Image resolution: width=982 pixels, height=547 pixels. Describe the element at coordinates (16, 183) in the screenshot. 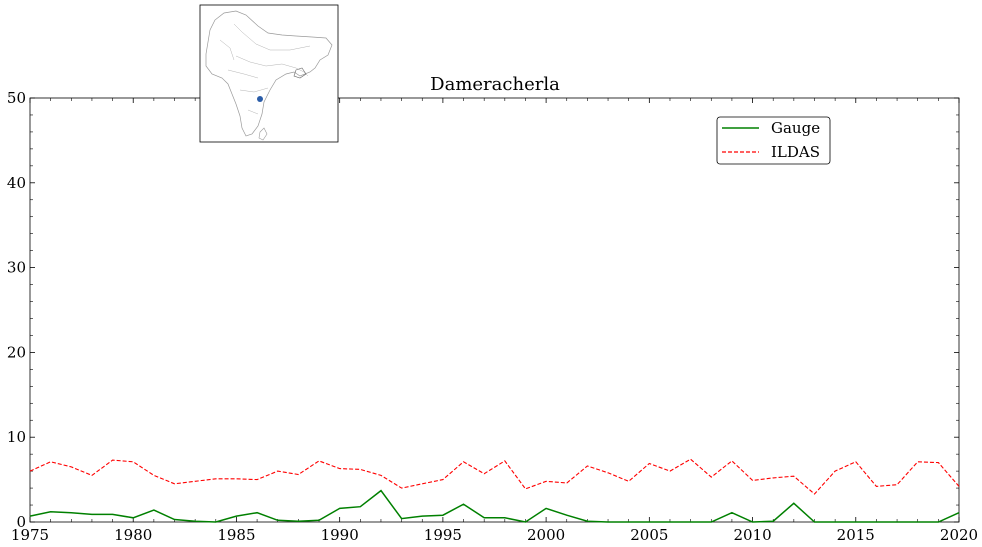

I see `y-tick-label: 40` at that location.